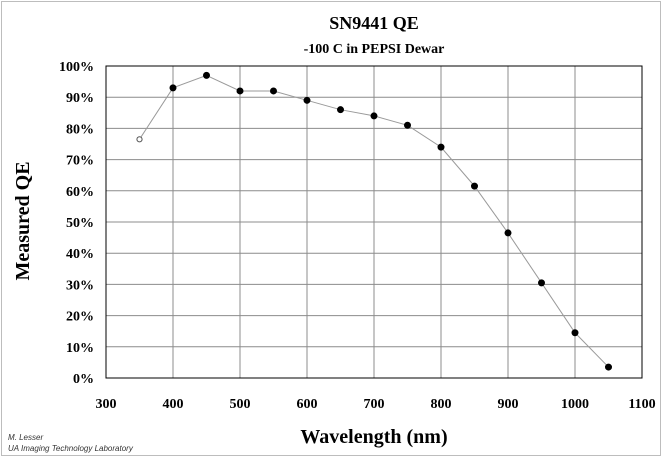 The height and width of the screenshot is (457, 662). What do you see at coordinates (373, 437) in the screenshot?
I see `x-axis-title: Wavelength (nm)` at bounding box center [373, 437].